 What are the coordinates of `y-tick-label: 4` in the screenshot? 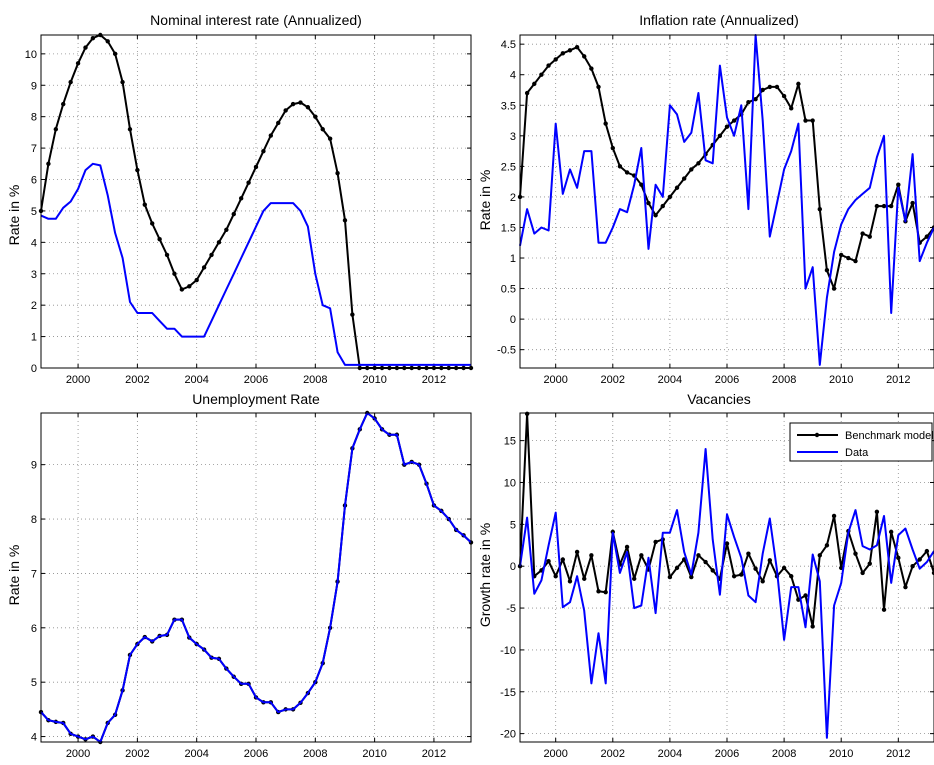 It's located at (513, 76).